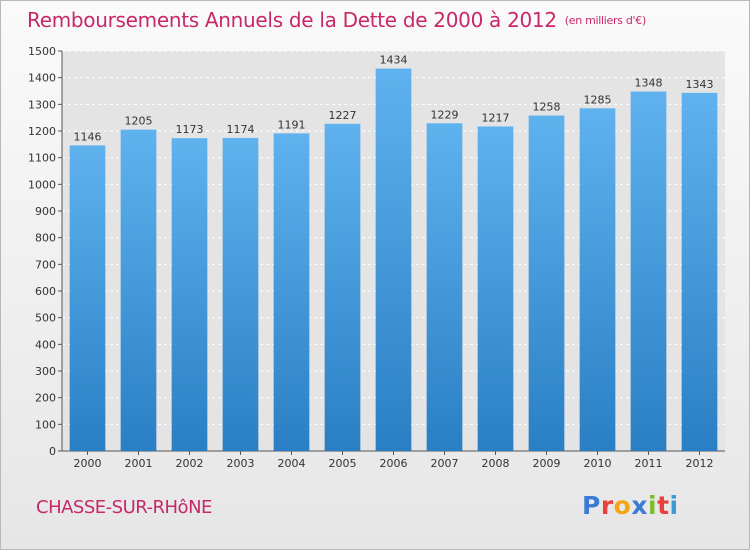 The width and height of the screenshot is (750, 550). What do you see at coordinates (42, 184) in the screenshot?
I see `y-tick-label: 1000` at bounding box center [42, 184].